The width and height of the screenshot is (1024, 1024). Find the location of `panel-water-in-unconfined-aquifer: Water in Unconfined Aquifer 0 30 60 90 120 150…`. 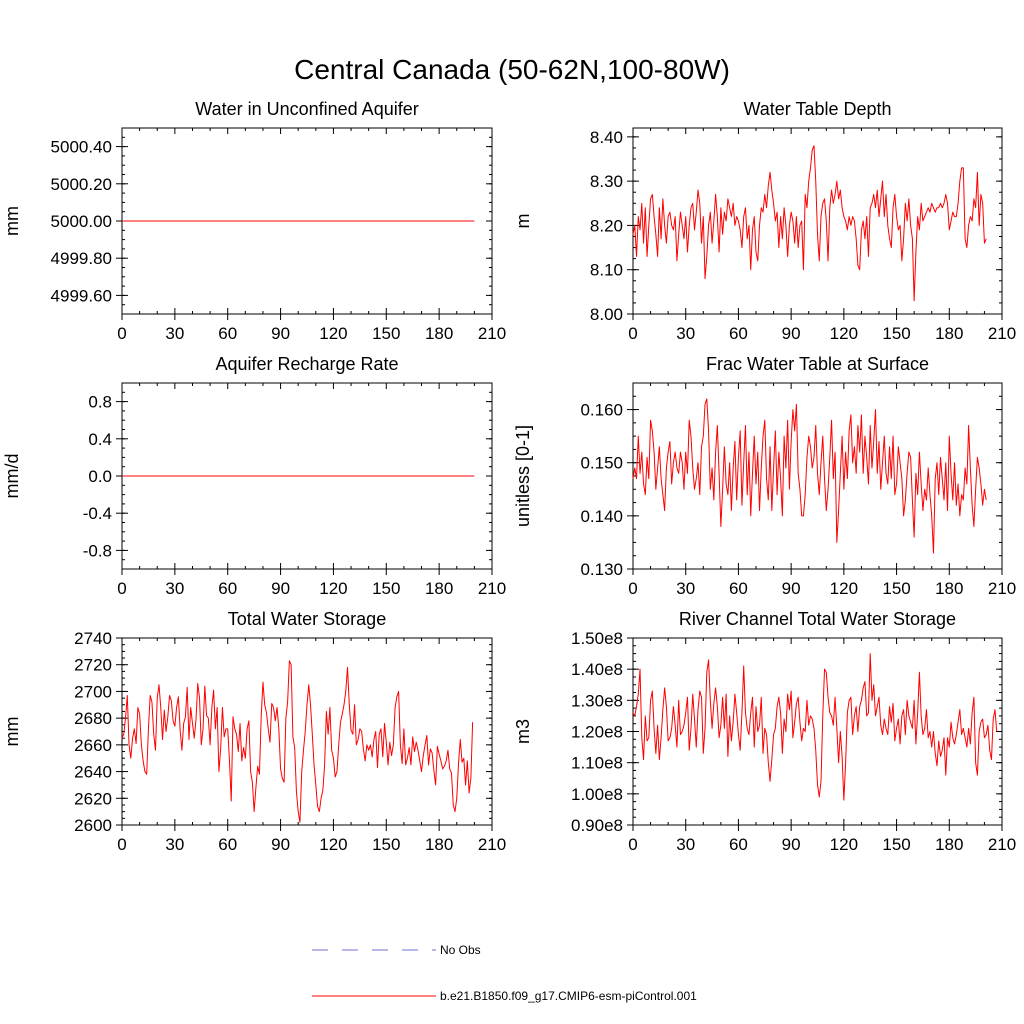

panel-water-in-unconfined-aquifer: Water in Unconfined Aquifer 0 30 60 90 120 150… is located at coordinates (254, 221).